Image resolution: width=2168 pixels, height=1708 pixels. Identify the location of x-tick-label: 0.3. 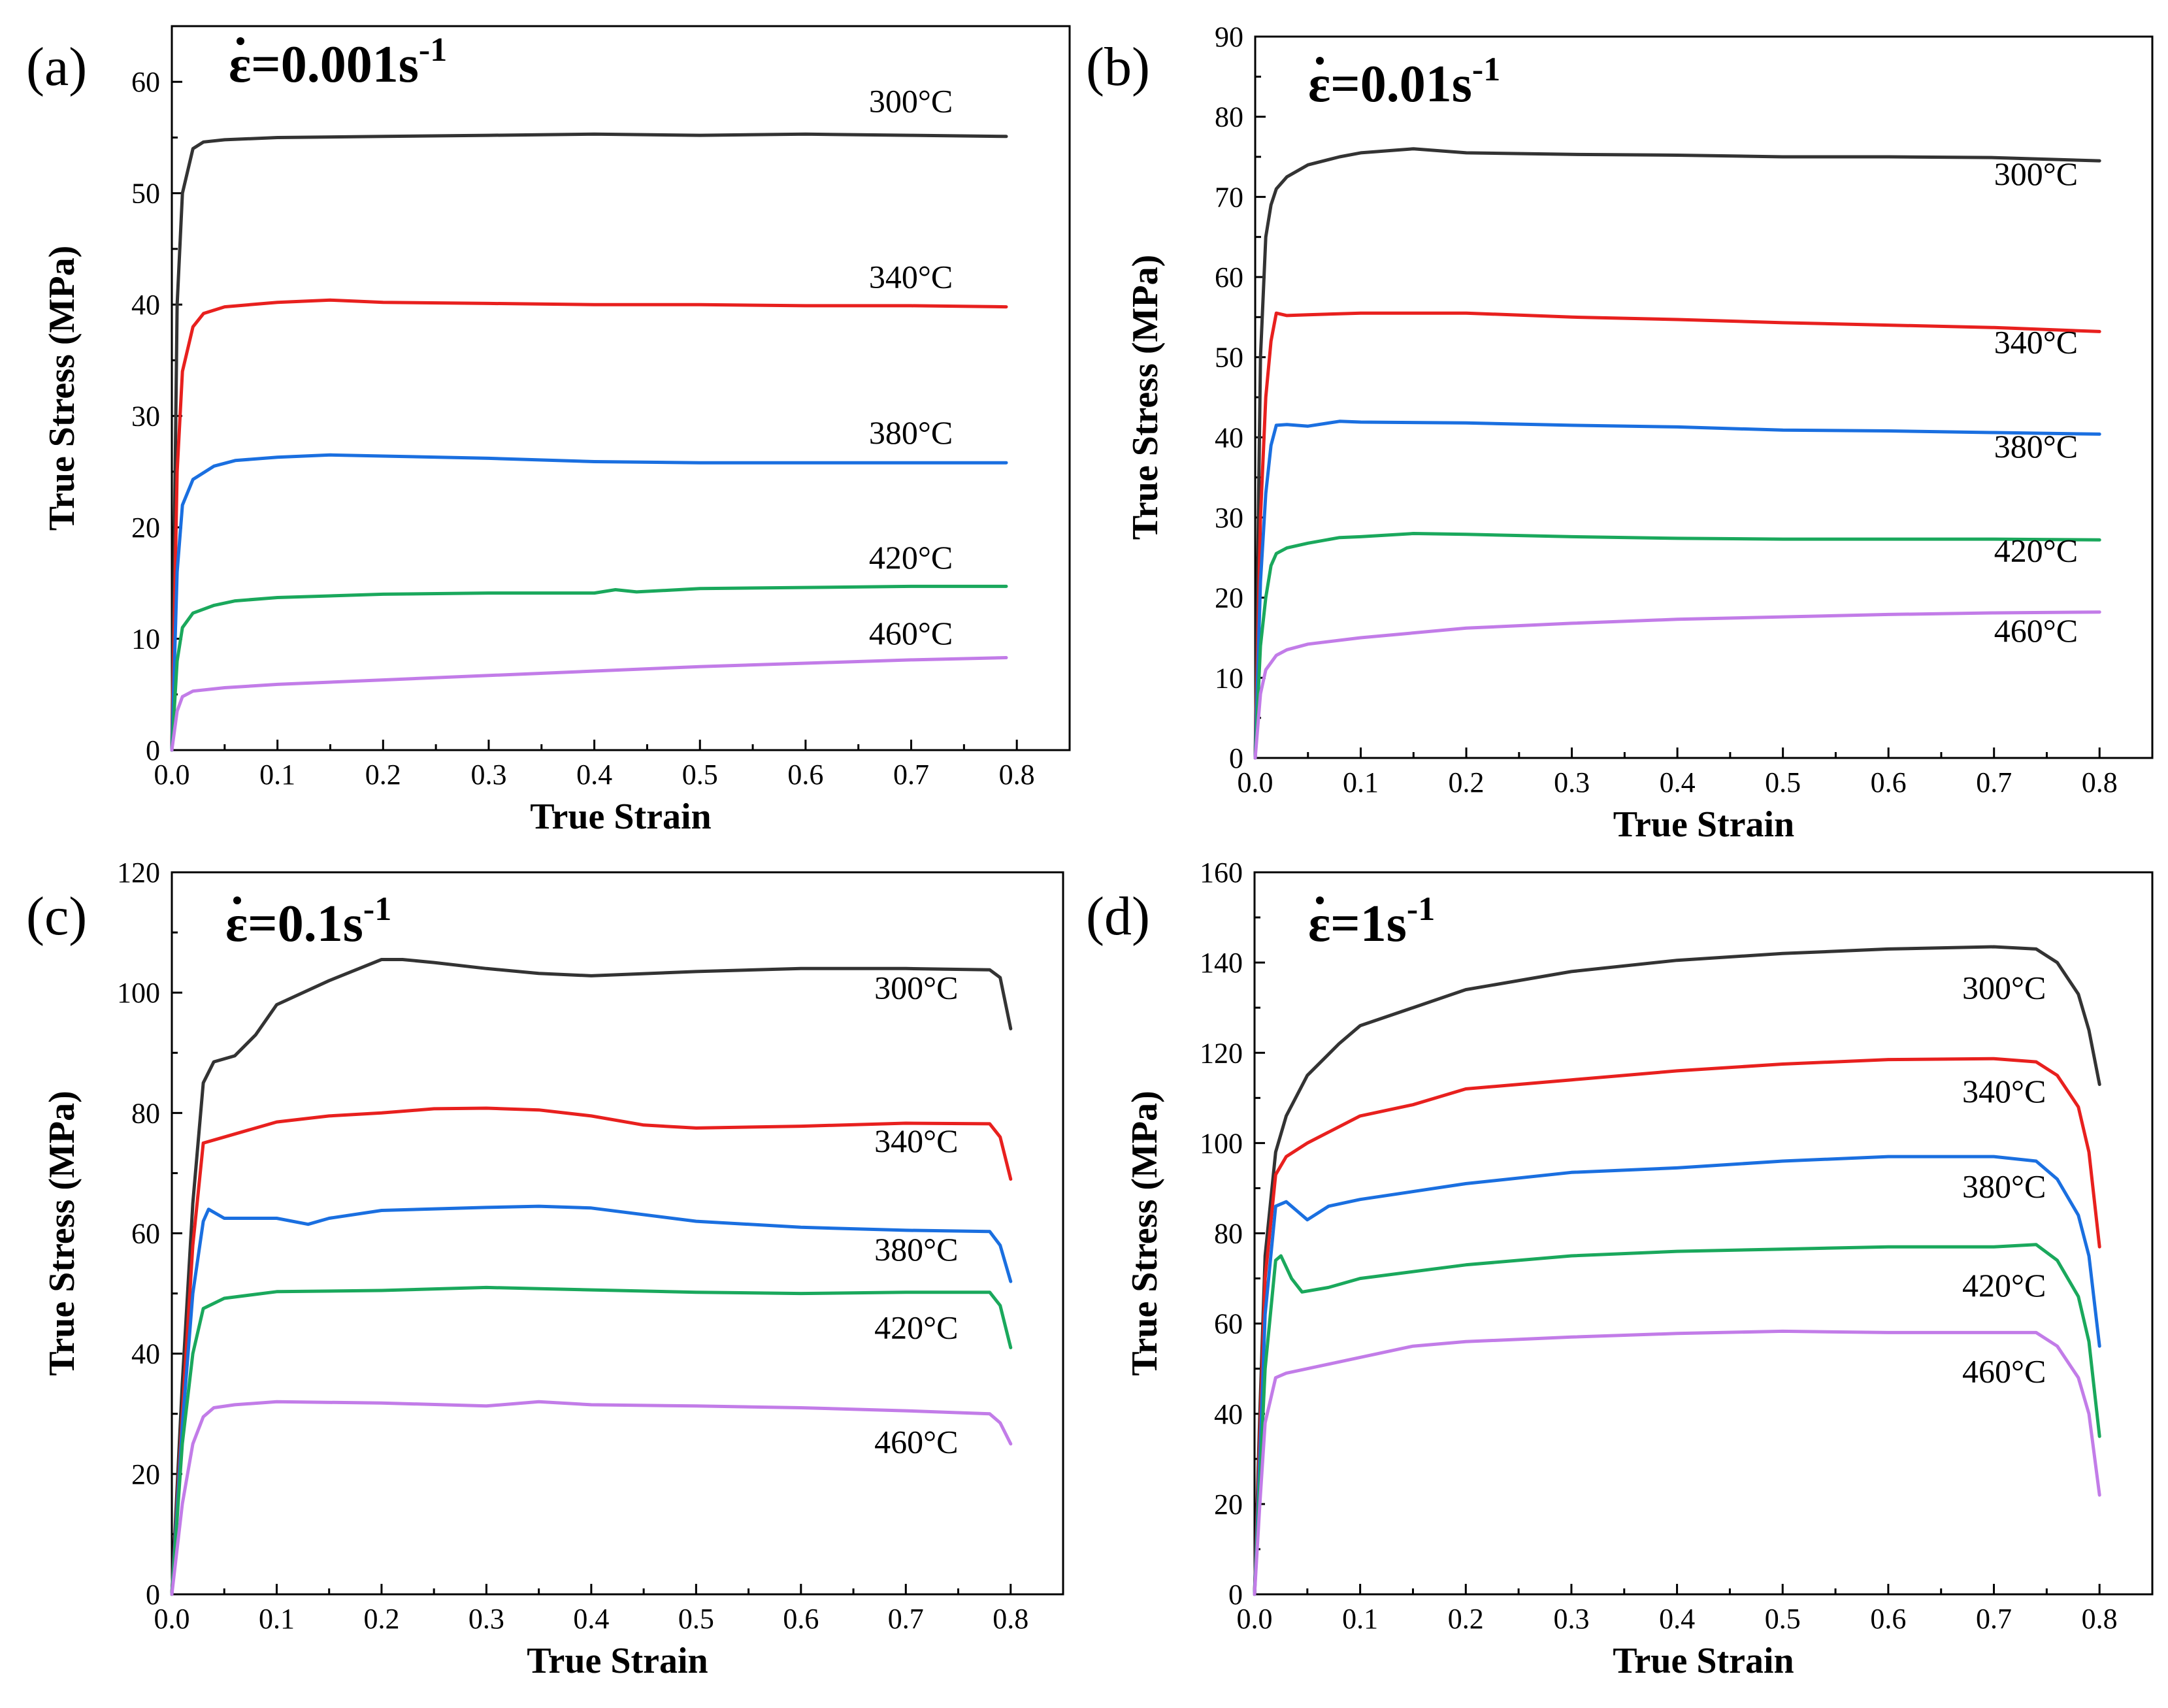
(486, 1619).